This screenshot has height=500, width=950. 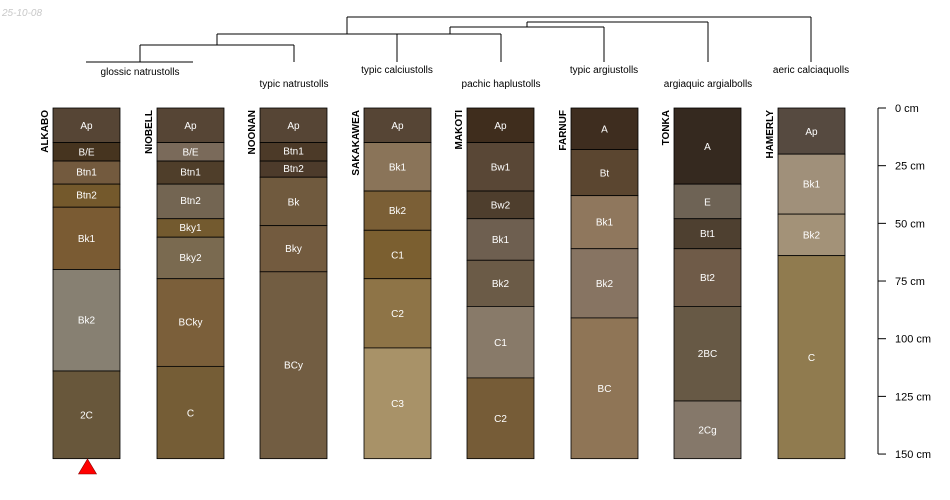 I want to click on horizon-label: Bky, so click(x=293, y=249).